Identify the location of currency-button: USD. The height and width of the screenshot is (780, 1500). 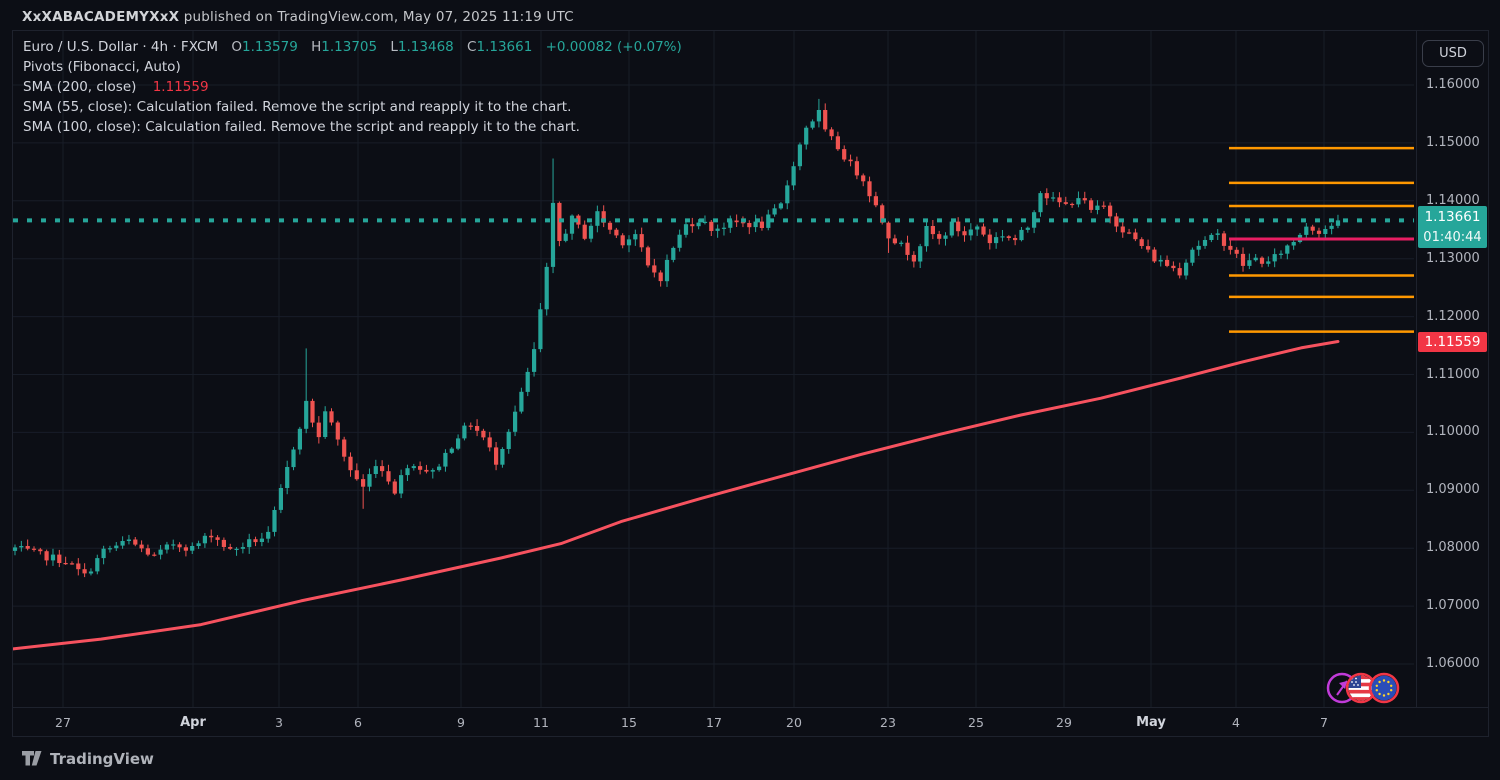
(1453, 53).